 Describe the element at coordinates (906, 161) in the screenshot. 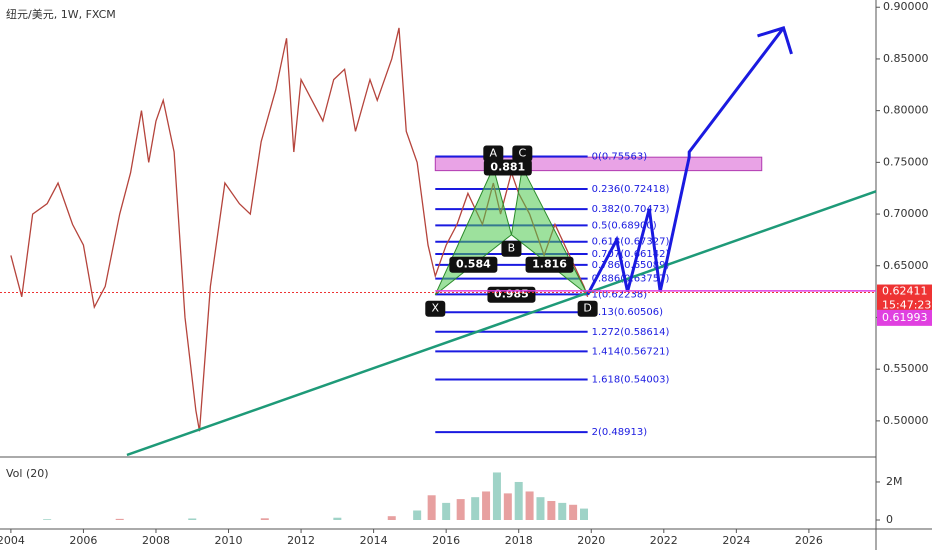

I see `y-tick-label: 0.75000` at that location.